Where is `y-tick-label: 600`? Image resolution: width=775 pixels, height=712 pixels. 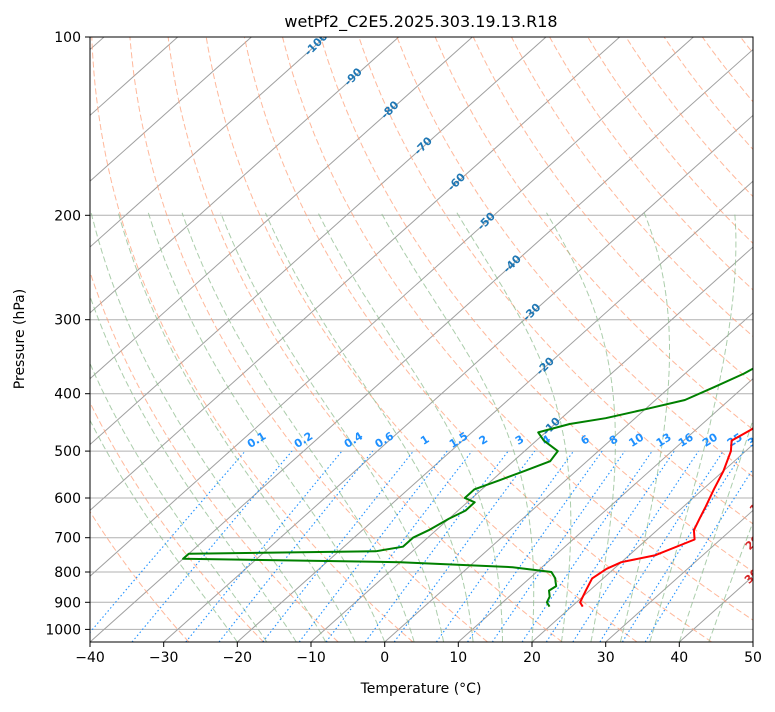
y-tick-label: 600 is located at coordinates (67, 499).